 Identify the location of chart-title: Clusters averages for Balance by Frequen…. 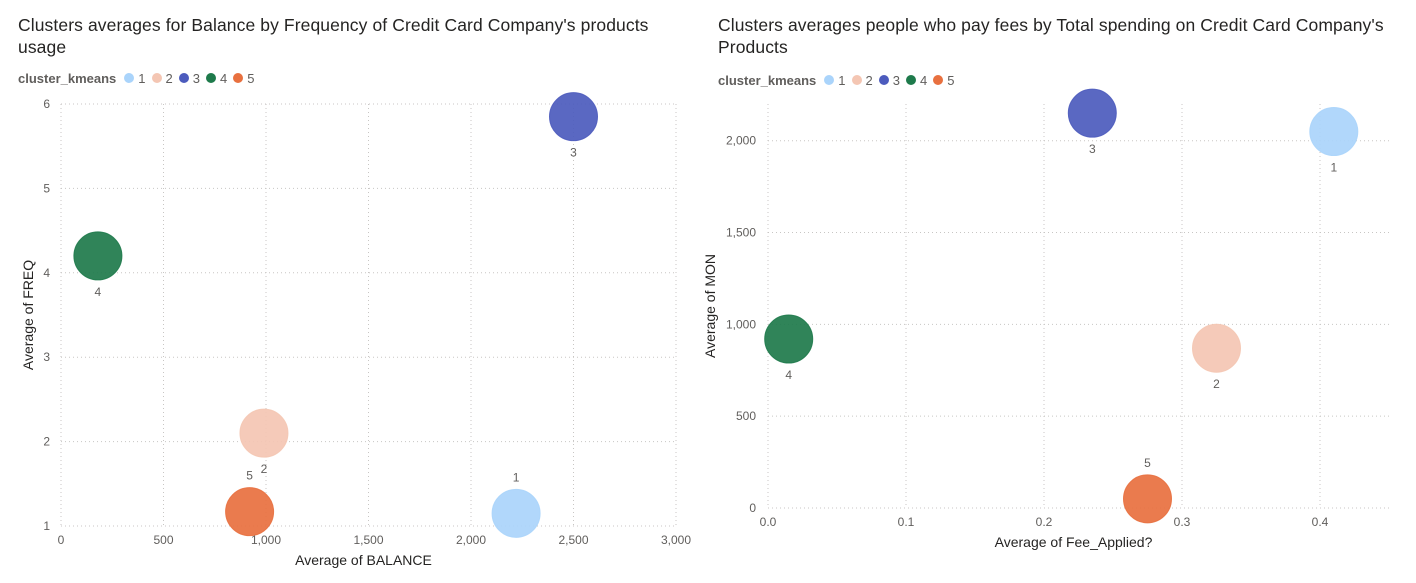
(333, 36).